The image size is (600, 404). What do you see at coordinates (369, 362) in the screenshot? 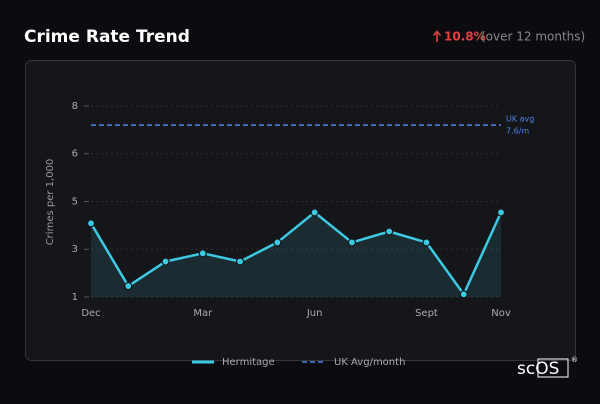
I see `legend-label: UK Avg/month` at bounding box center [369, 362].